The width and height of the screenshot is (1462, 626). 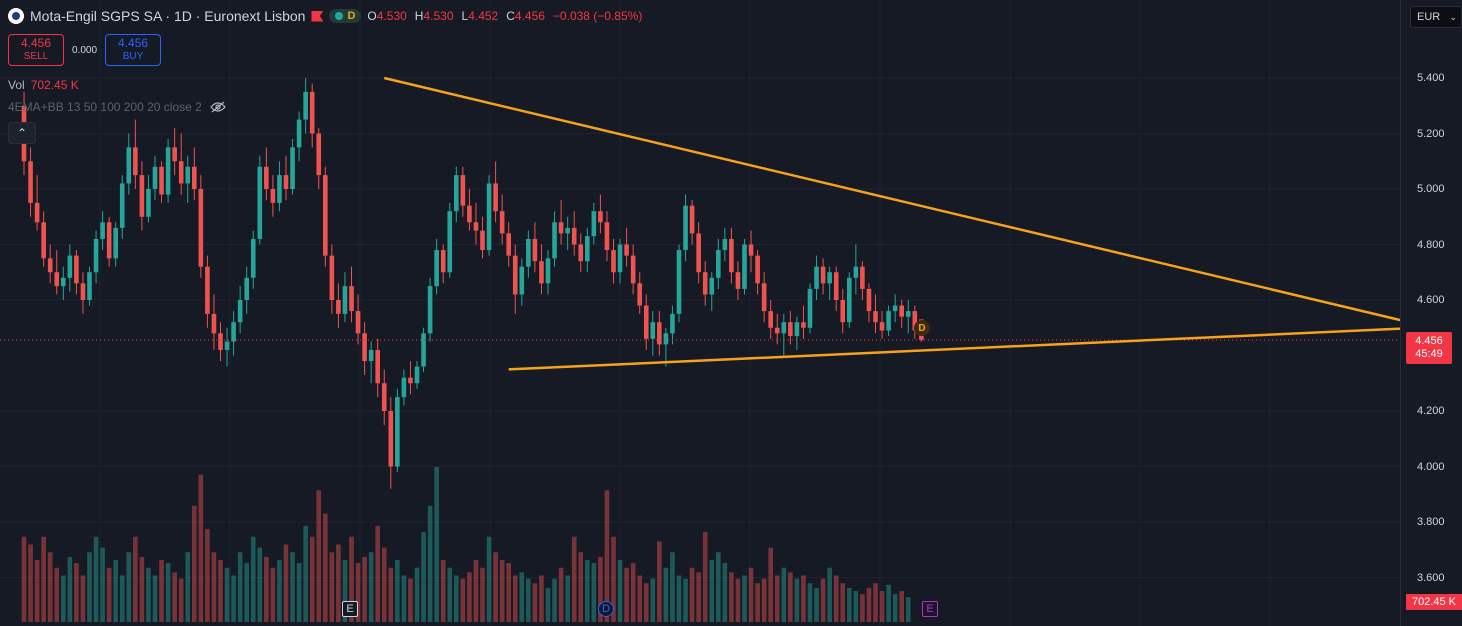 What do you see at coordinates (1436, 17) in the screenshot?
I see `currency-selector: EUR ⌄` at bounding box center [1436, 17].